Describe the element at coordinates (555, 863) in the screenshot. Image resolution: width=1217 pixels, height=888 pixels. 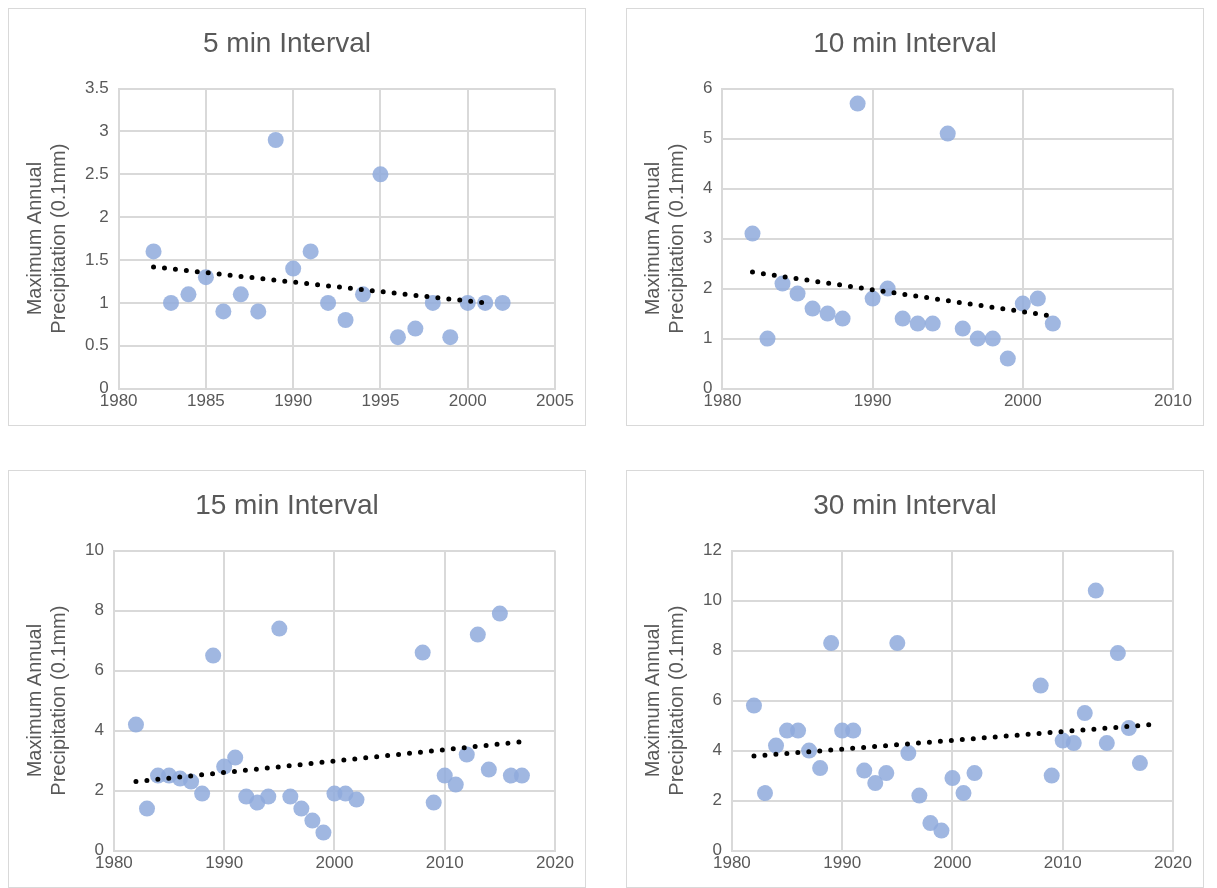
I see `x-tick-label: 2020` at that location.